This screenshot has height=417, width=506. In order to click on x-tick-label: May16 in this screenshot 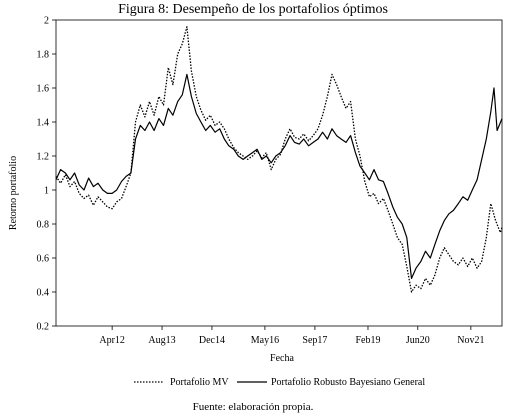, I will do `click(265, 340)`.